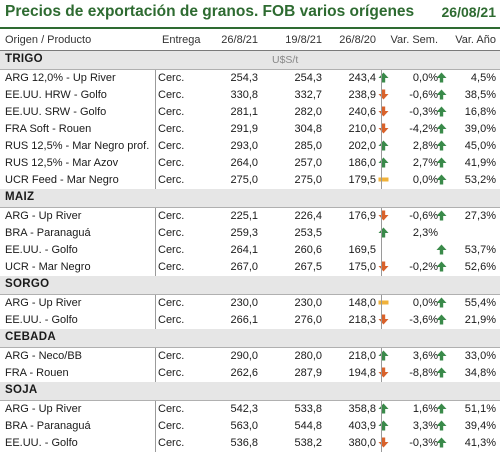 Image resolution: width=500 pixels, height=457 pixels. Describe the element at coordinates (37, 373) in the screenshot. I see `product-name: FRA - Rouen` at that location.